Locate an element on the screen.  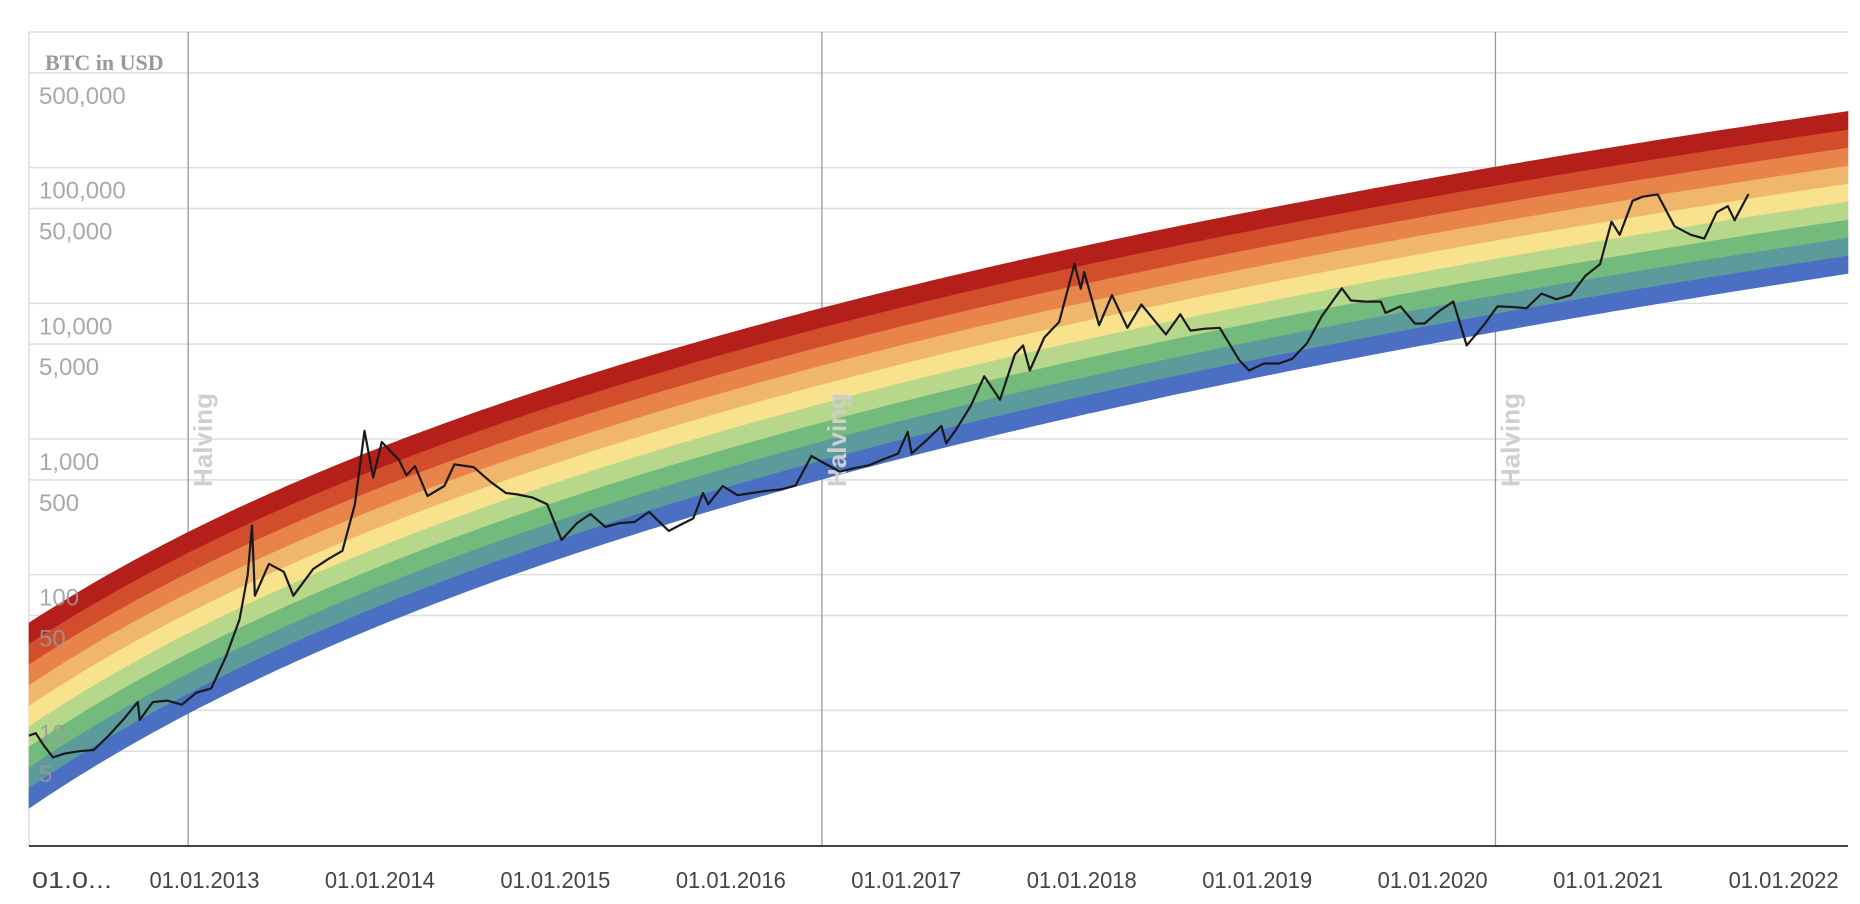
y-tick-label: 50 is located at coordinates (52, 639).